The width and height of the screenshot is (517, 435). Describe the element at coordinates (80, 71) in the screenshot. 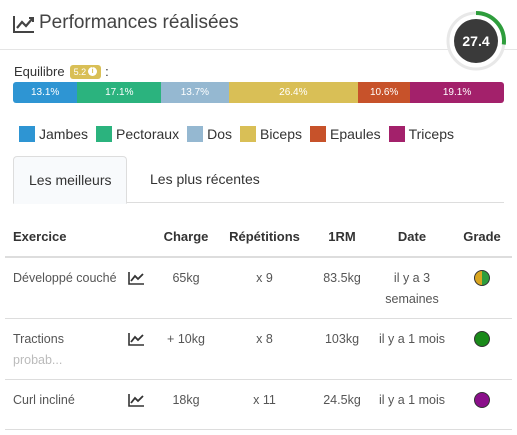

I see `equilibre-badge-value: 5.2` at that location.